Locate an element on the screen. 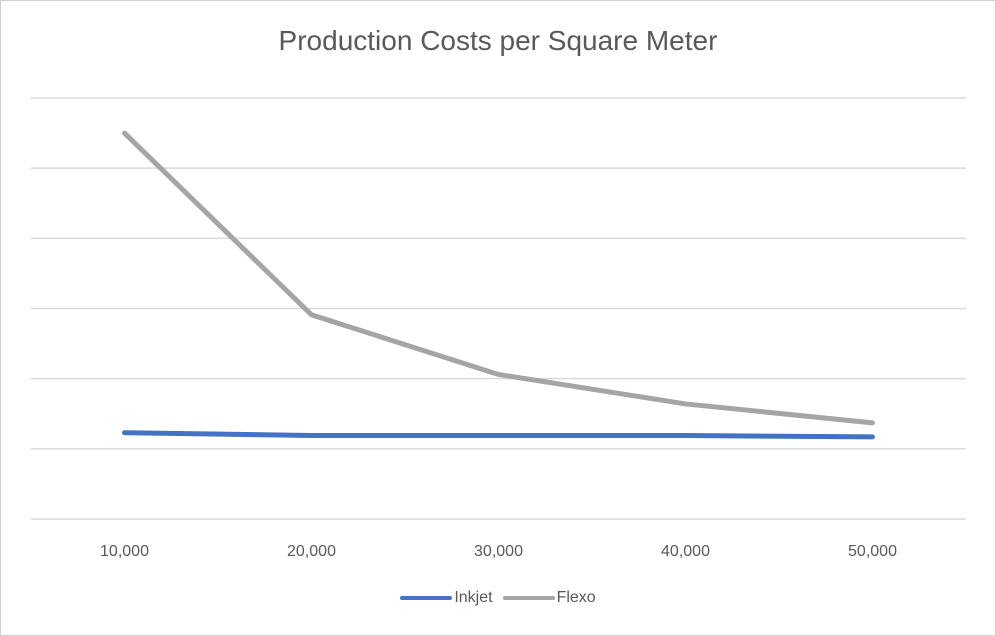 This screenshot has height=636, width=996. x-tick-label: 10,000 is located at coordinates (124, 551).